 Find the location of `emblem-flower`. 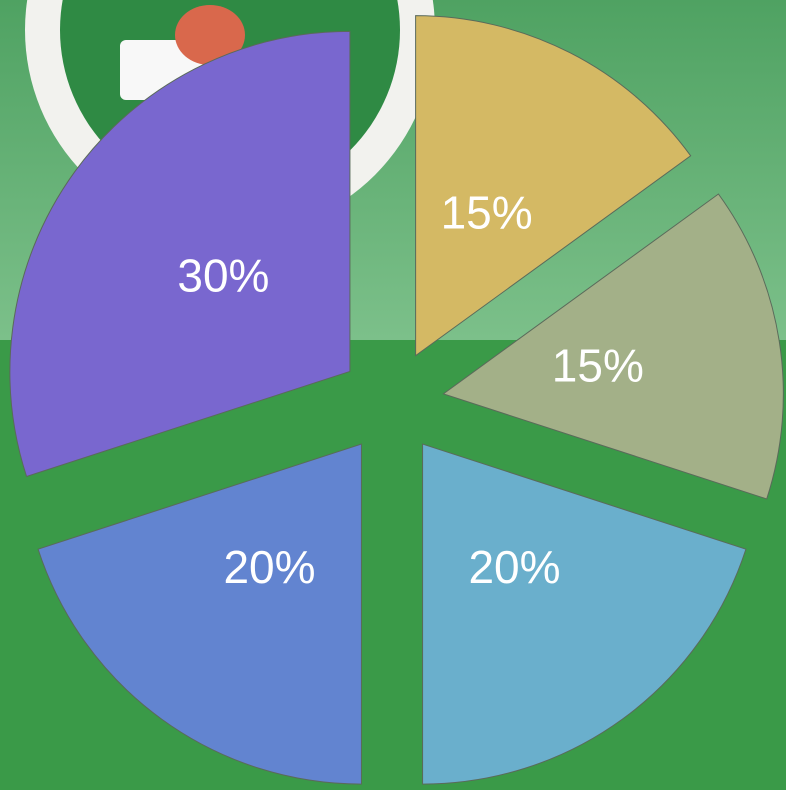

emblem-flower is located at coordinates (210, 35).